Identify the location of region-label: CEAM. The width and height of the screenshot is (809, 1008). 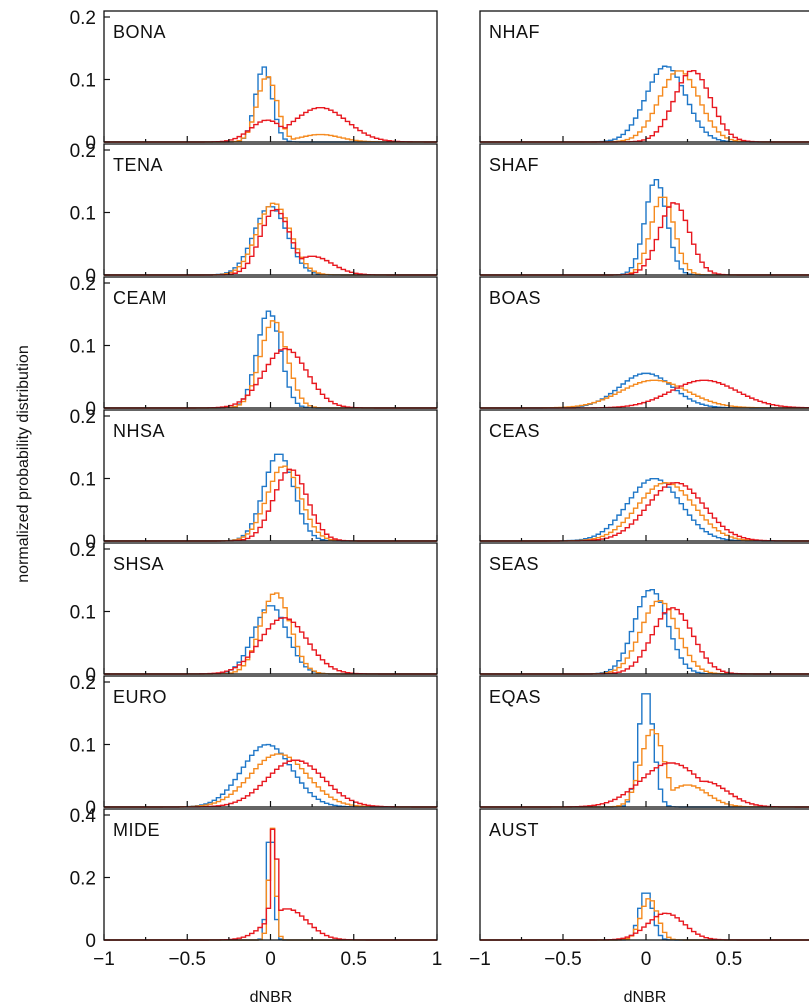
(140, 298).